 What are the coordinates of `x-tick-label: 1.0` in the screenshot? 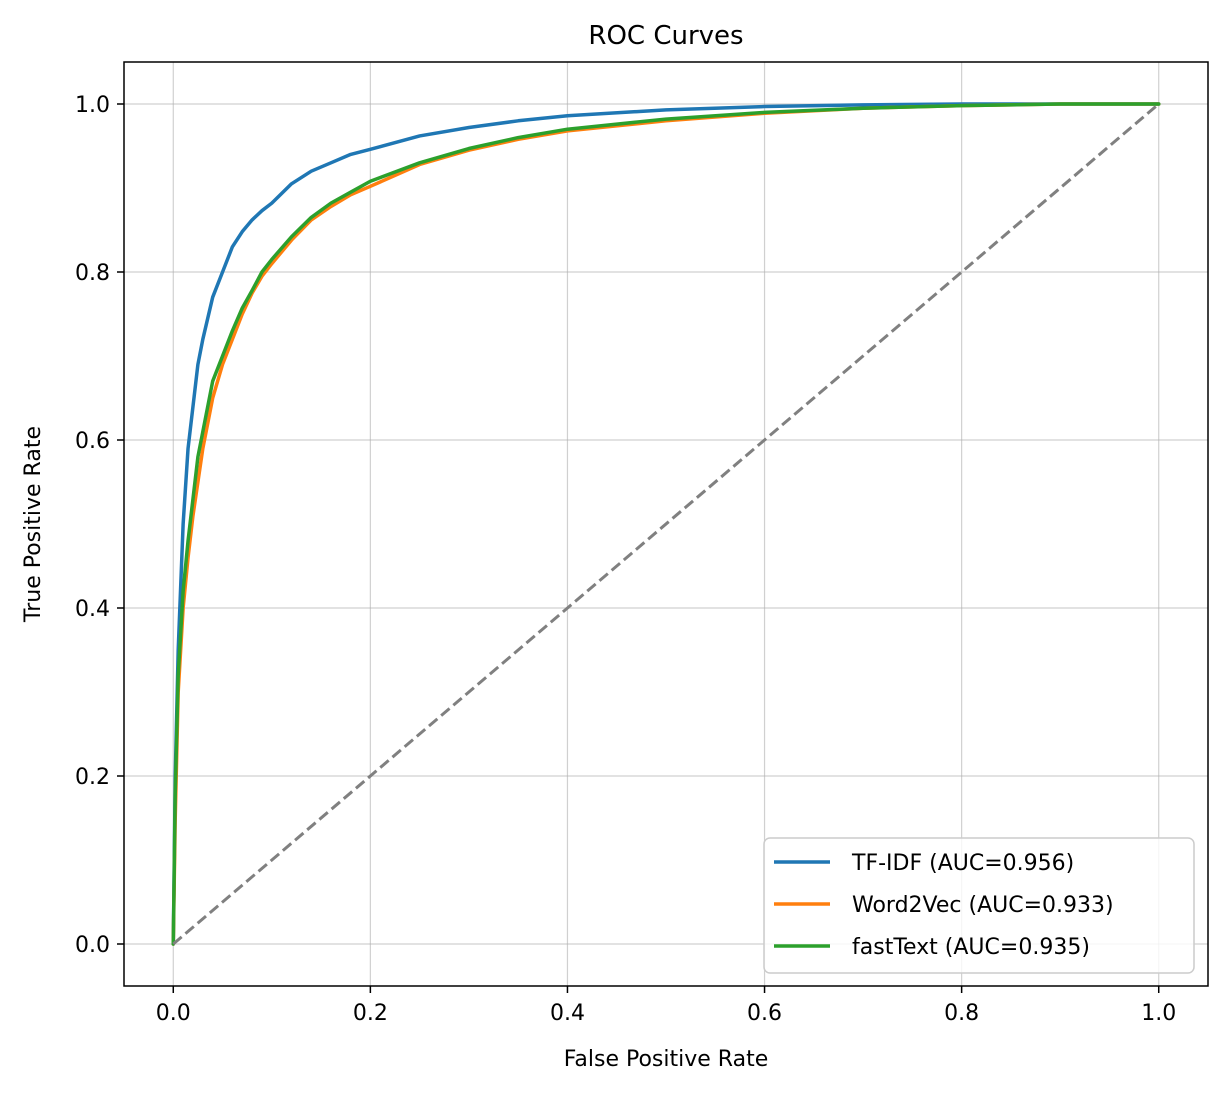 It's located at (1158, 1013).